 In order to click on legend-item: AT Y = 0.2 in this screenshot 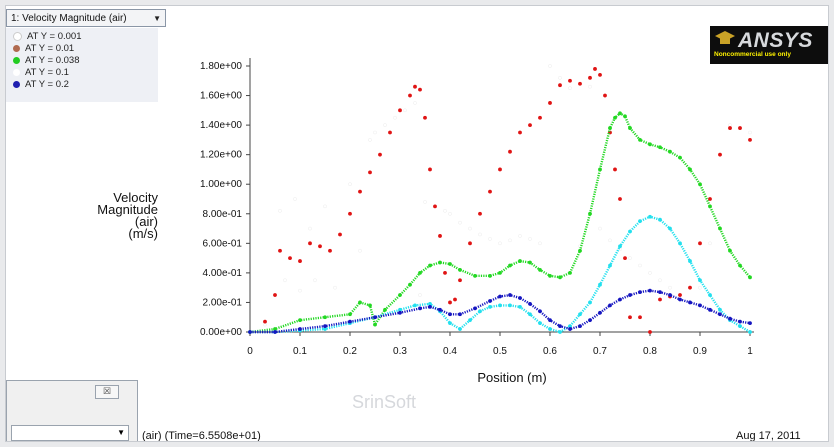, I will do `click(82, 84)`.